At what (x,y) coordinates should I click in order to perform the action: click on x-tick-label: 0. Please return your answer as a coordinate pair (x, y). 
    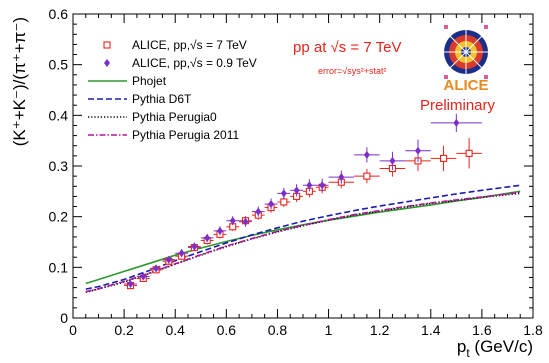
    Looking at the image, I should click on (73, 330).